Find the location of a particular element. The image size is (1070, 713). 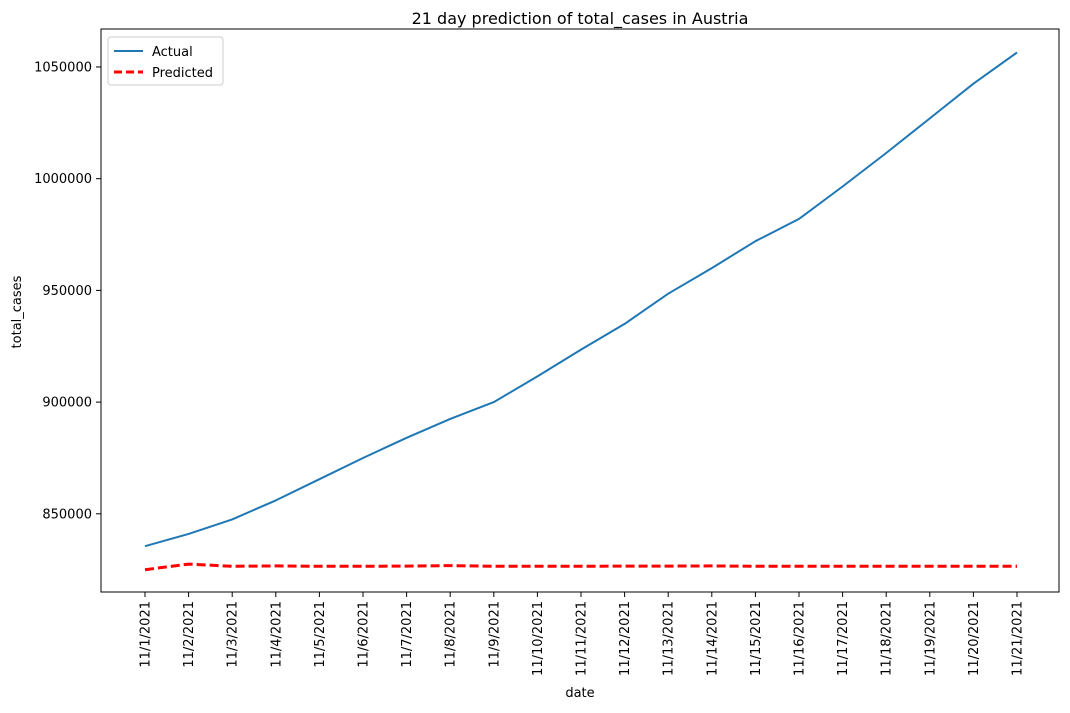

legend-actual-label: Actual is located at coordinates (172, 52).